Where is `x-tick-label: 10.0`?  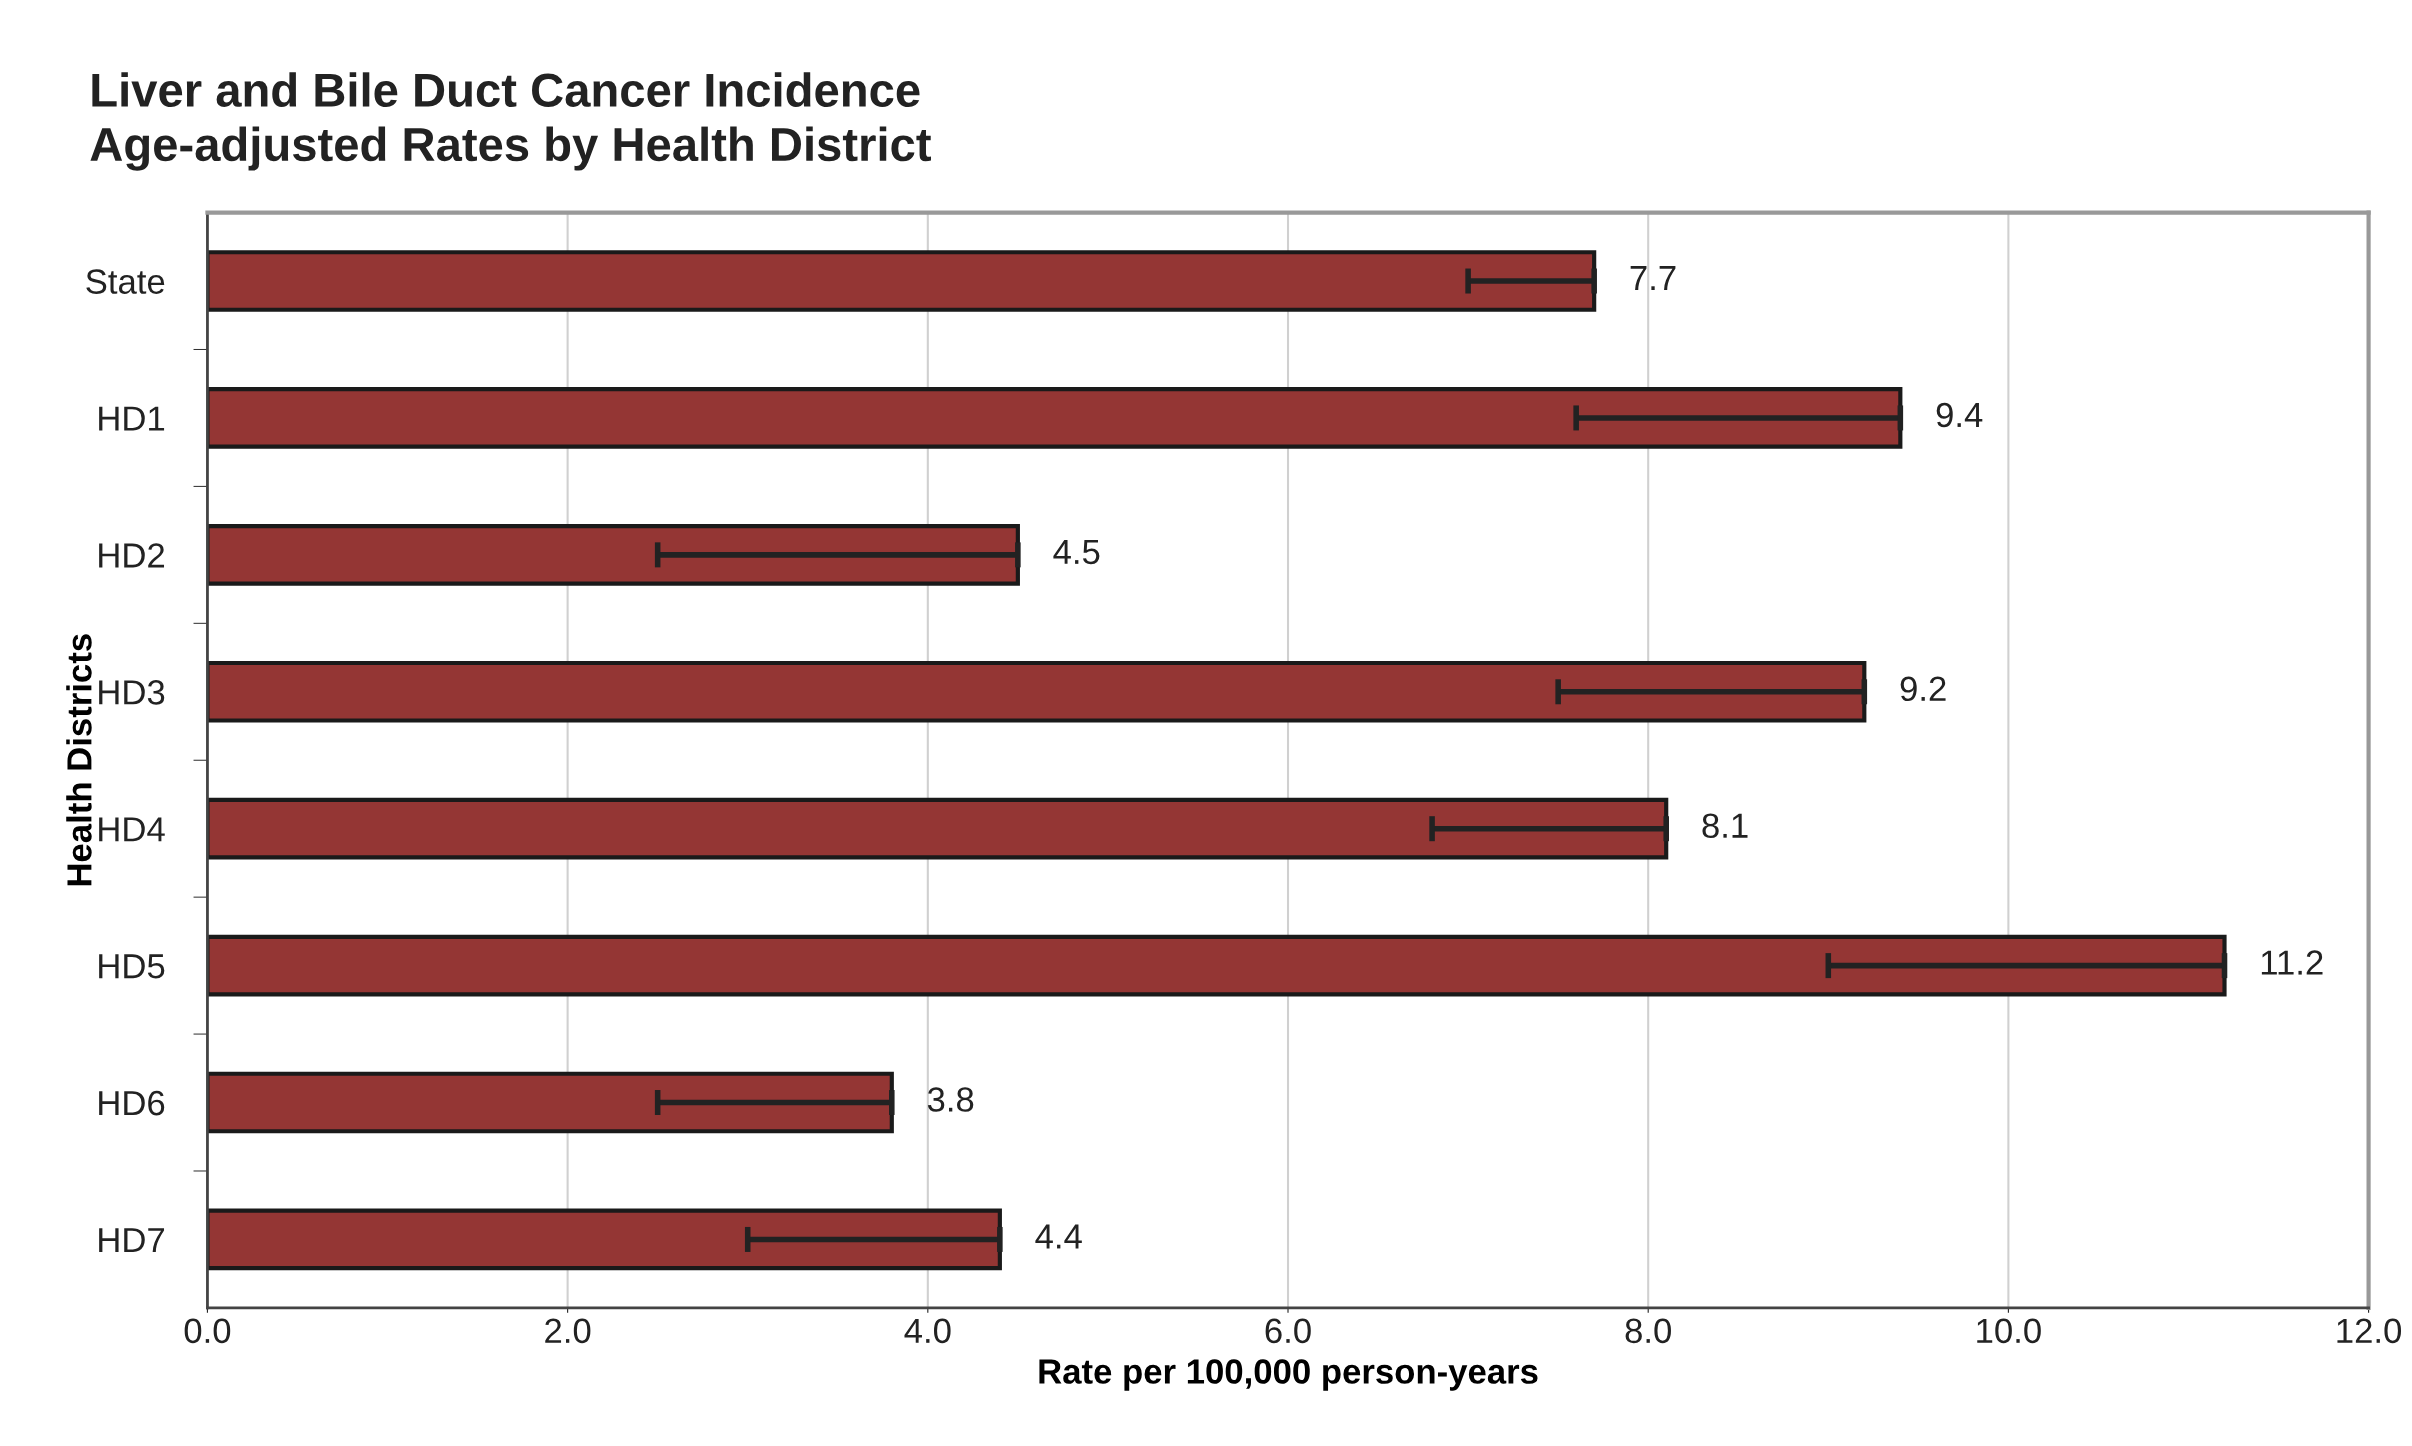
x-tick-label: 10.0 is located at coordinates (2009, 1331).